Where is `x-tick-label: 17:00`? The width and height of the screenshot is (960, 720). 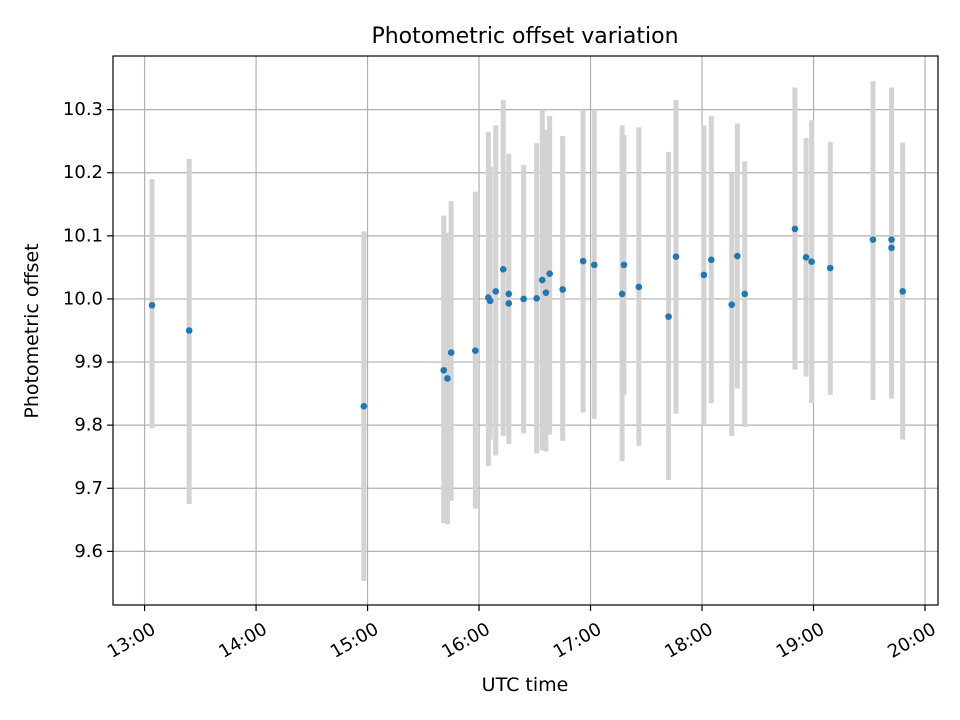 x-tick-label: 17:00 is located at coordinates (577, 641).